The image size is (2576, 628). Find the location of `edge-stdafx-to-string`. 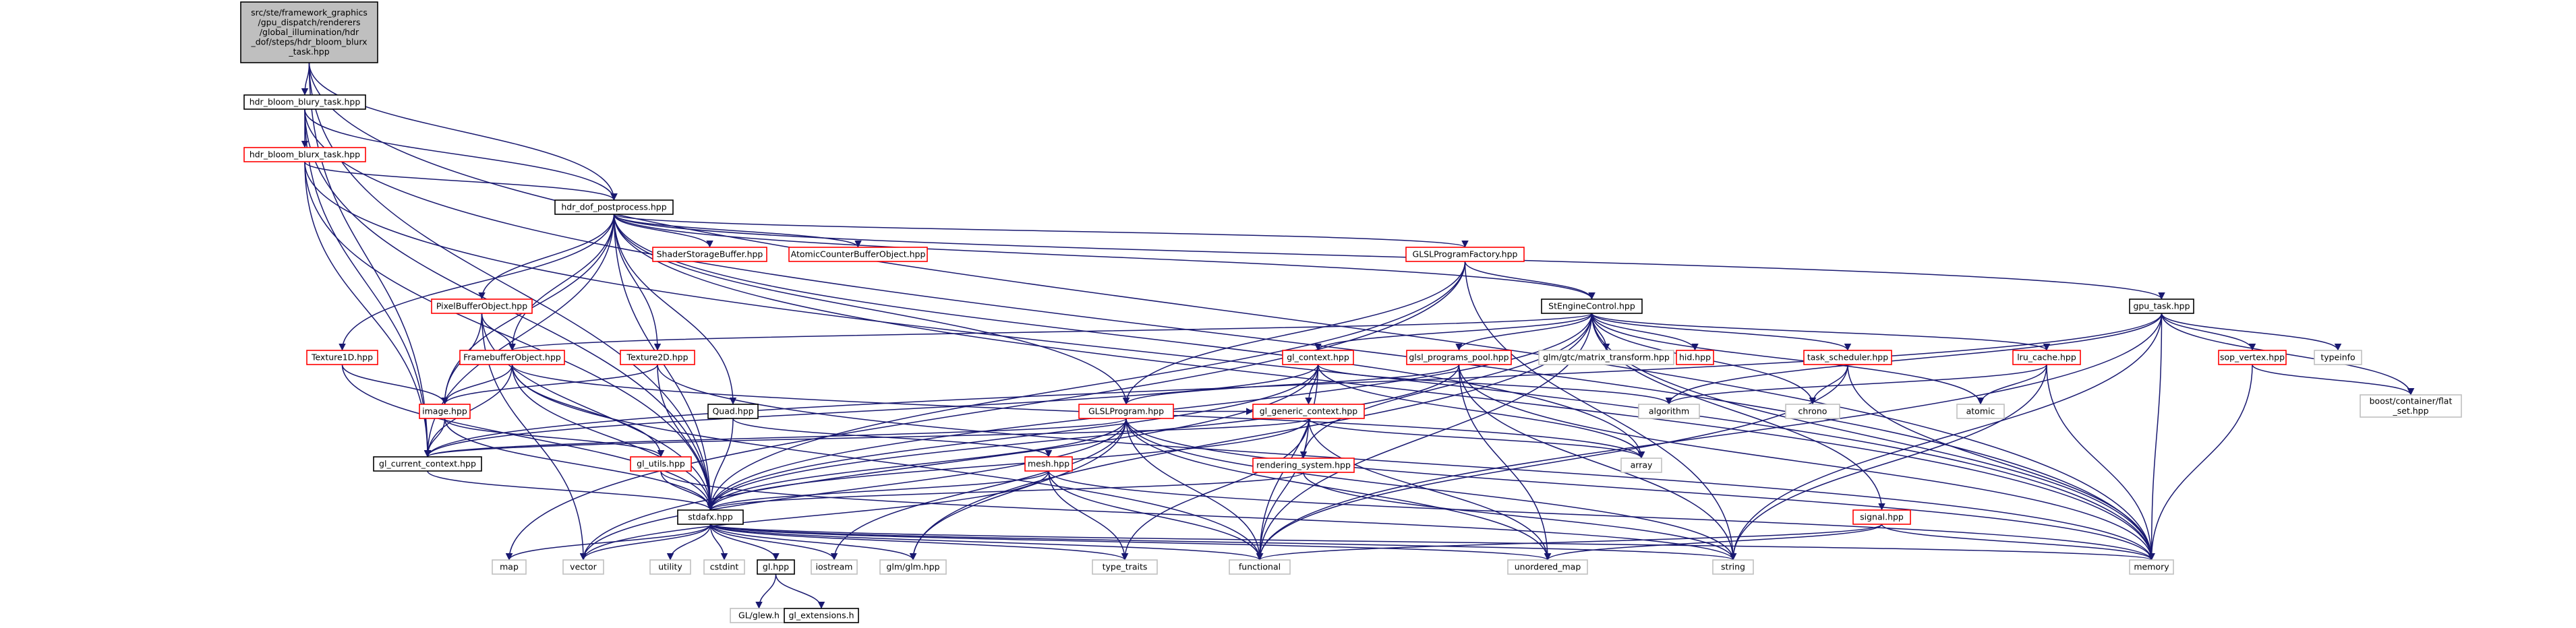

edge-stdafx-to-string is located at coordinates (1222, 542).